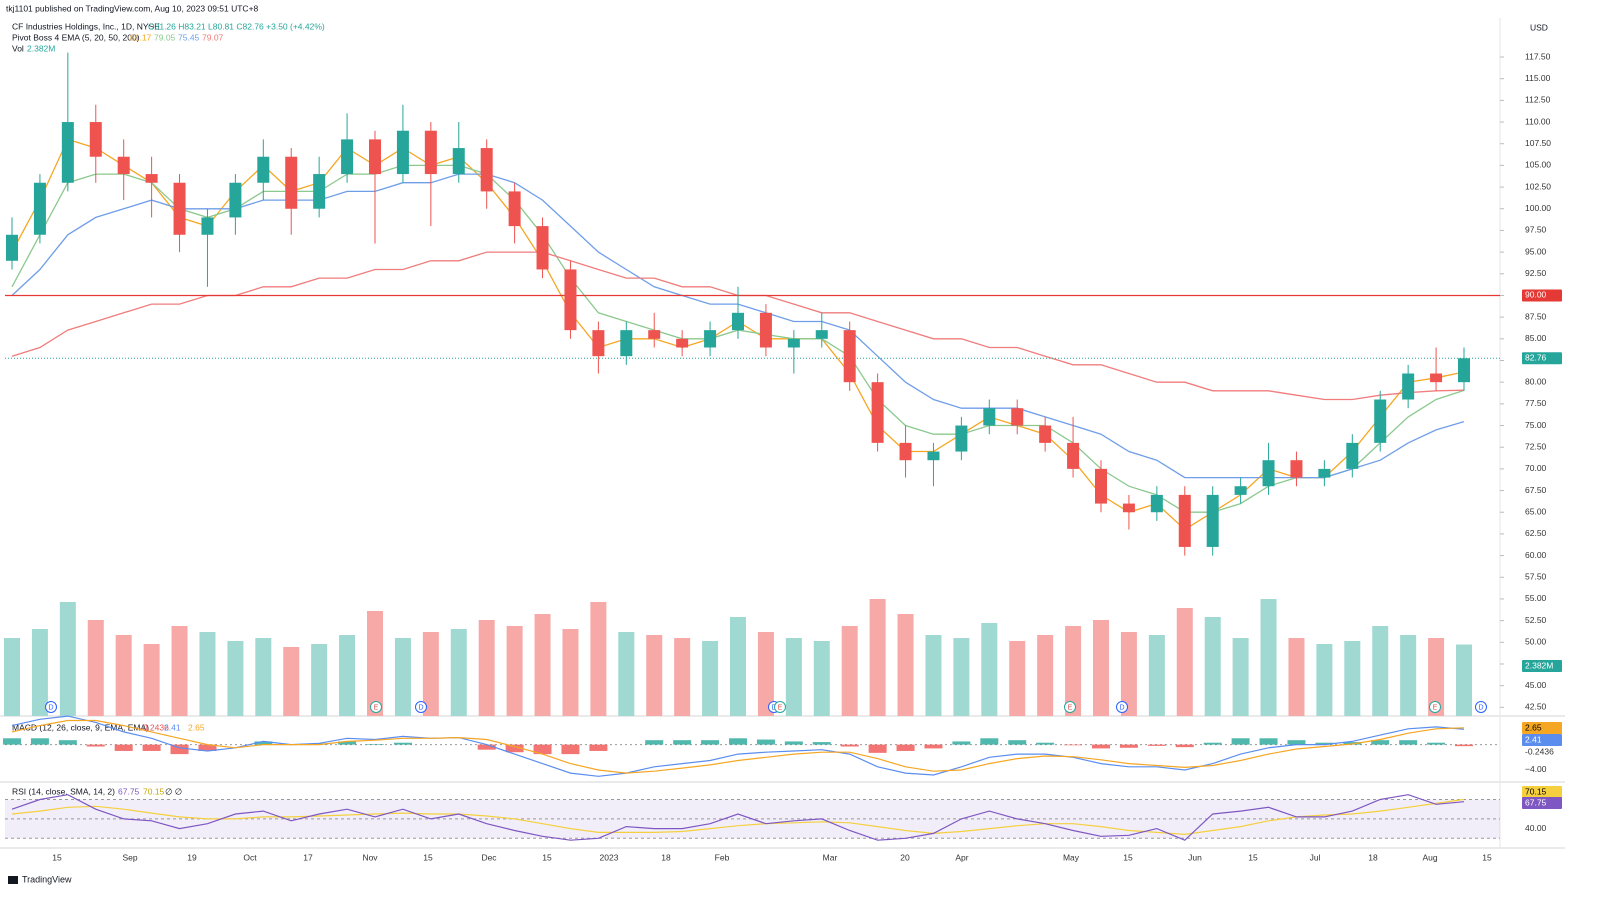 The height and width of the screenshot is (909, 1600). I want to click on macd-legend-value: -0.2436, so click(154, 727).